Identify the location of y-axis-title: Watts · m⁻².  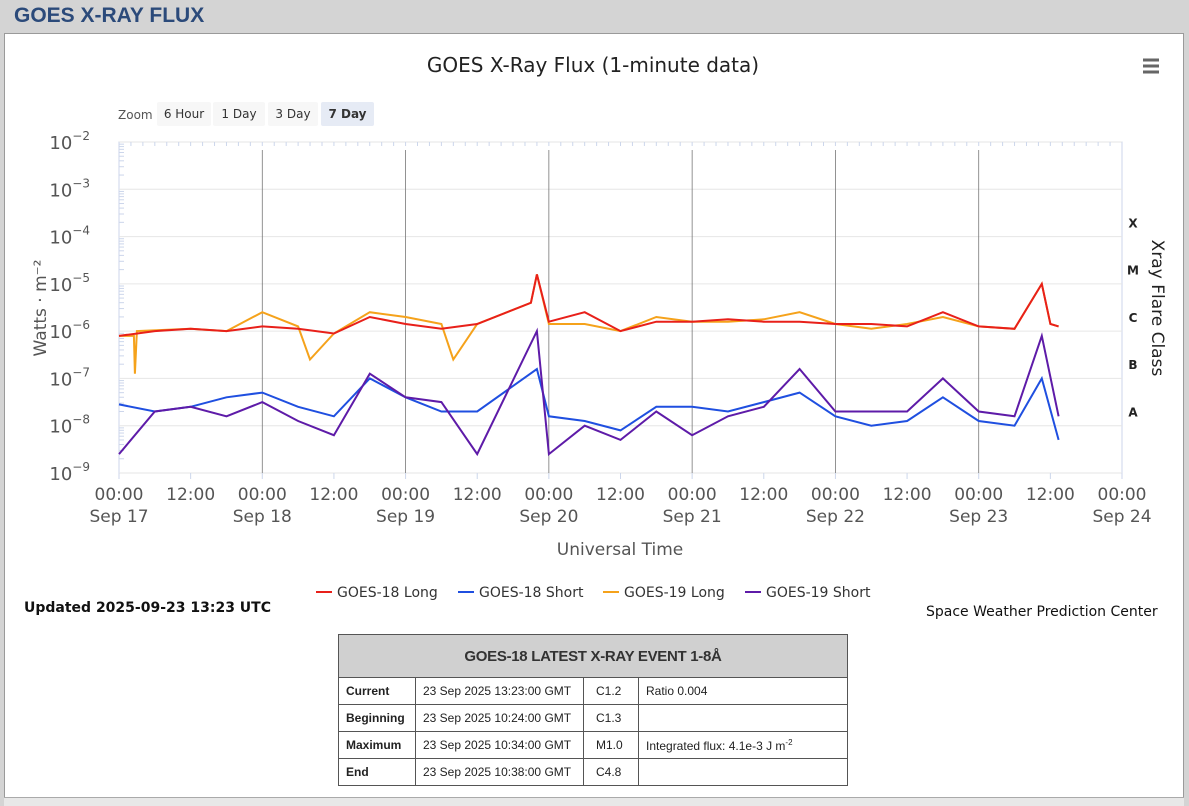
(41, 308).